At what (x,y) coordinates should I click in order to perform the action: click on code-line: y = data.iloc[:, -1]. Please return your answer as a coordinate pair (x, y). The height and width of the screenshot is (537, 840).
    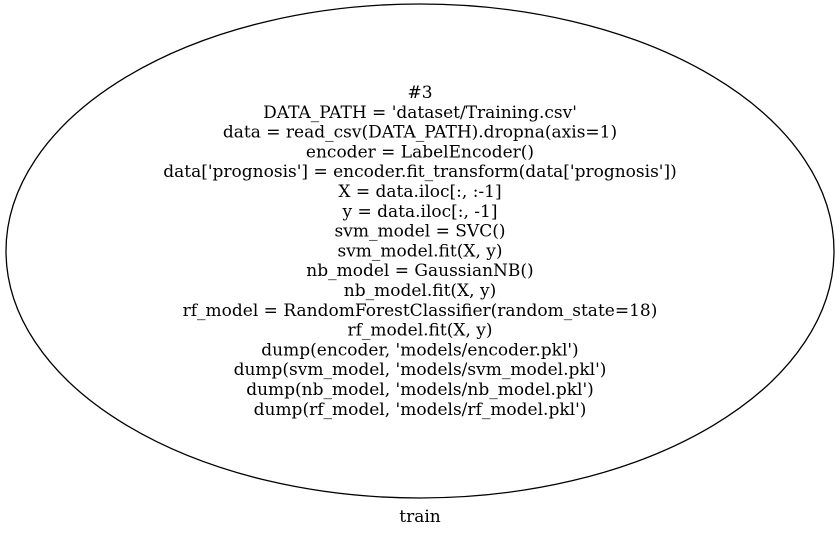
    Looking at the image, I should click on (419, 212).